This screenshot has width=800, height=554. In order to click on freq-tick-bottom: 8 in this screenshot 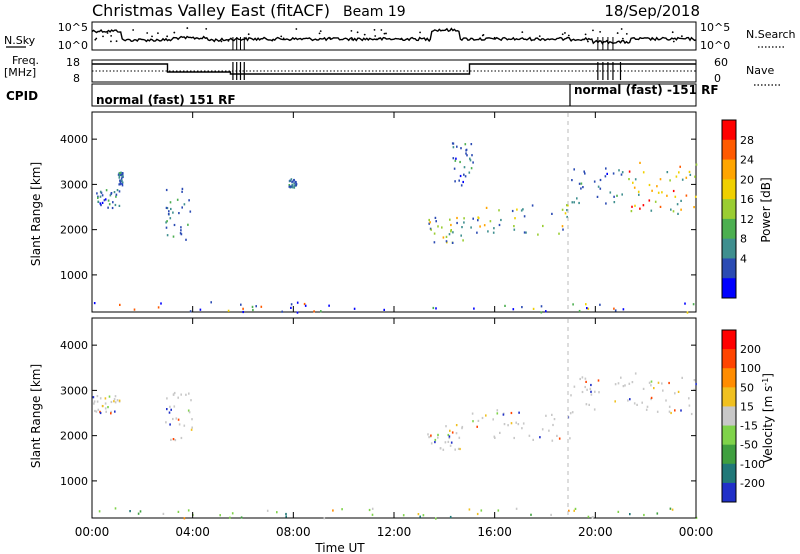, I will do `click(76, 78)`.